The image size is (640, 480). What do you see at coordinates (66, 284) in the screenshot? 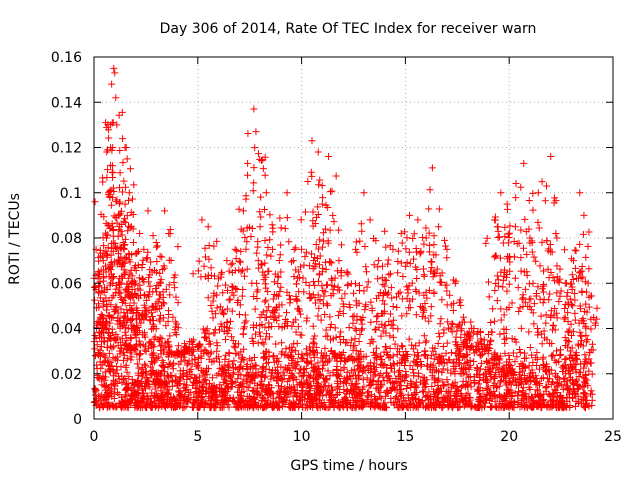
I see `y-tick-label: 0.06` at bounding box center [66, 284].